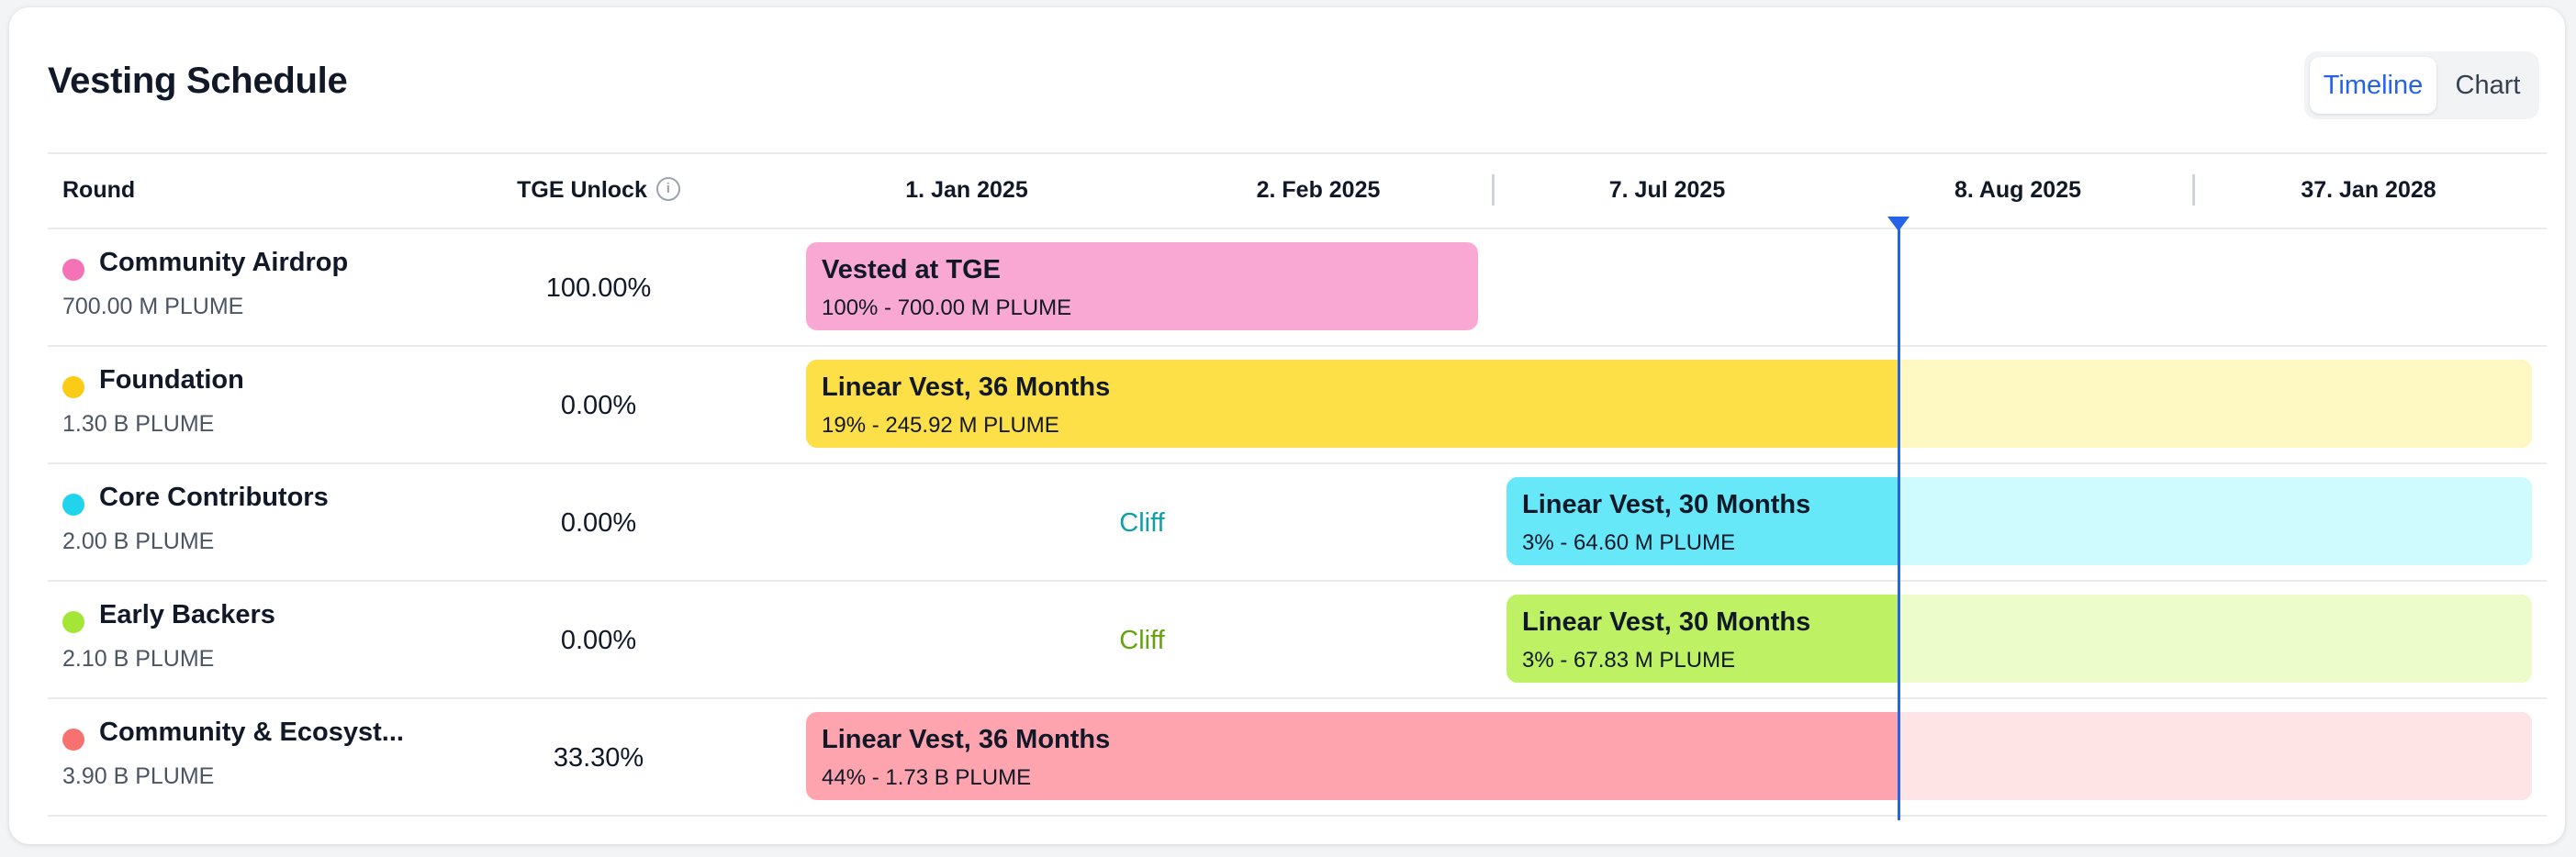 This screenshot has width=2576, height=857. What do you see at coordinates (2488, 86) in the screenshot?
I see `chart-tab: Chart` at bounding box center [2488, 86].